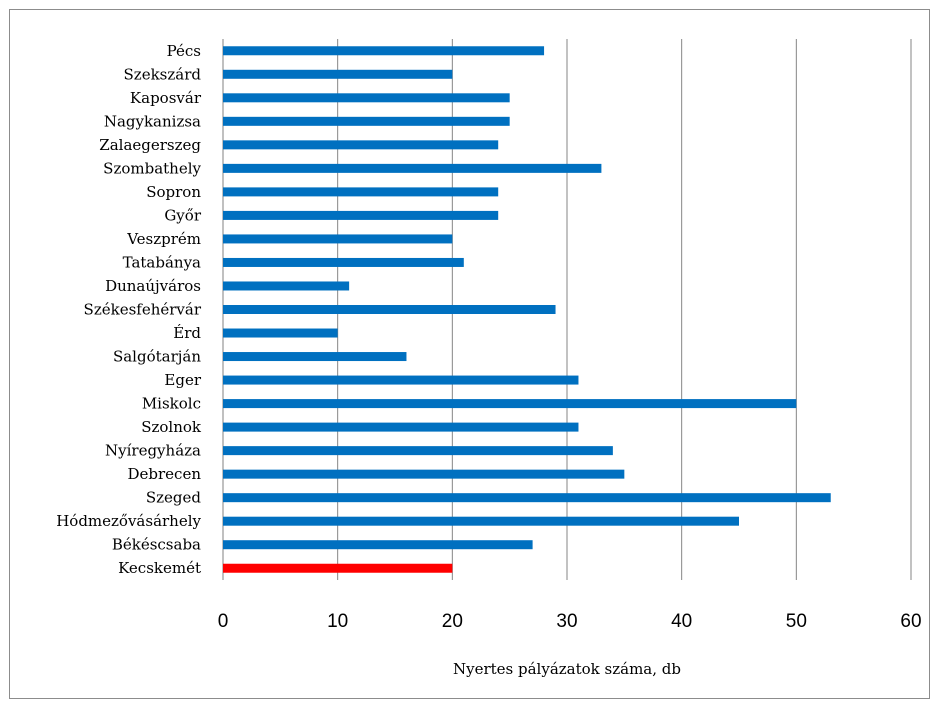 This screenshot has width=939, height=701. I want to click on category-label: Békéscsaba, so click(156, 545).